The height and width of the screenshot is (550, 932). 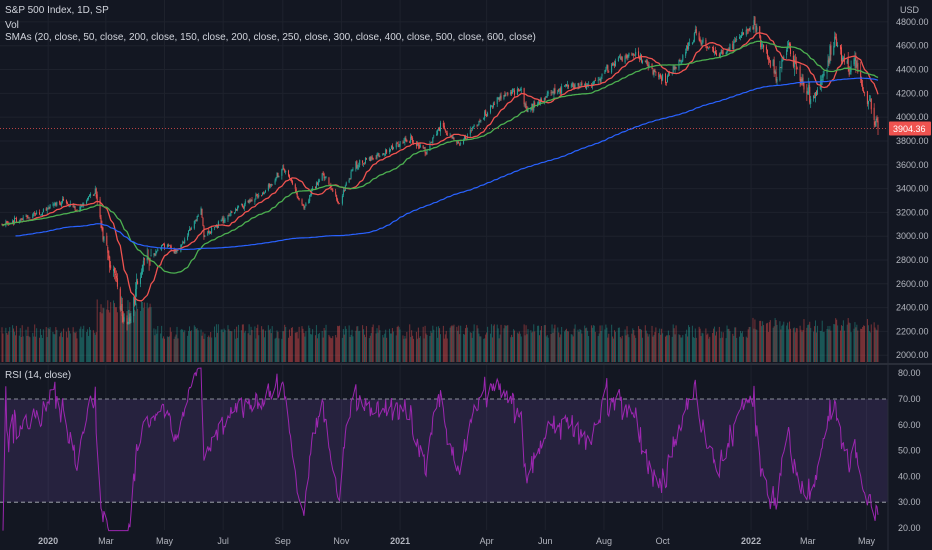 I want to click on volume-legend: Vol, so click(x=12, y=25).